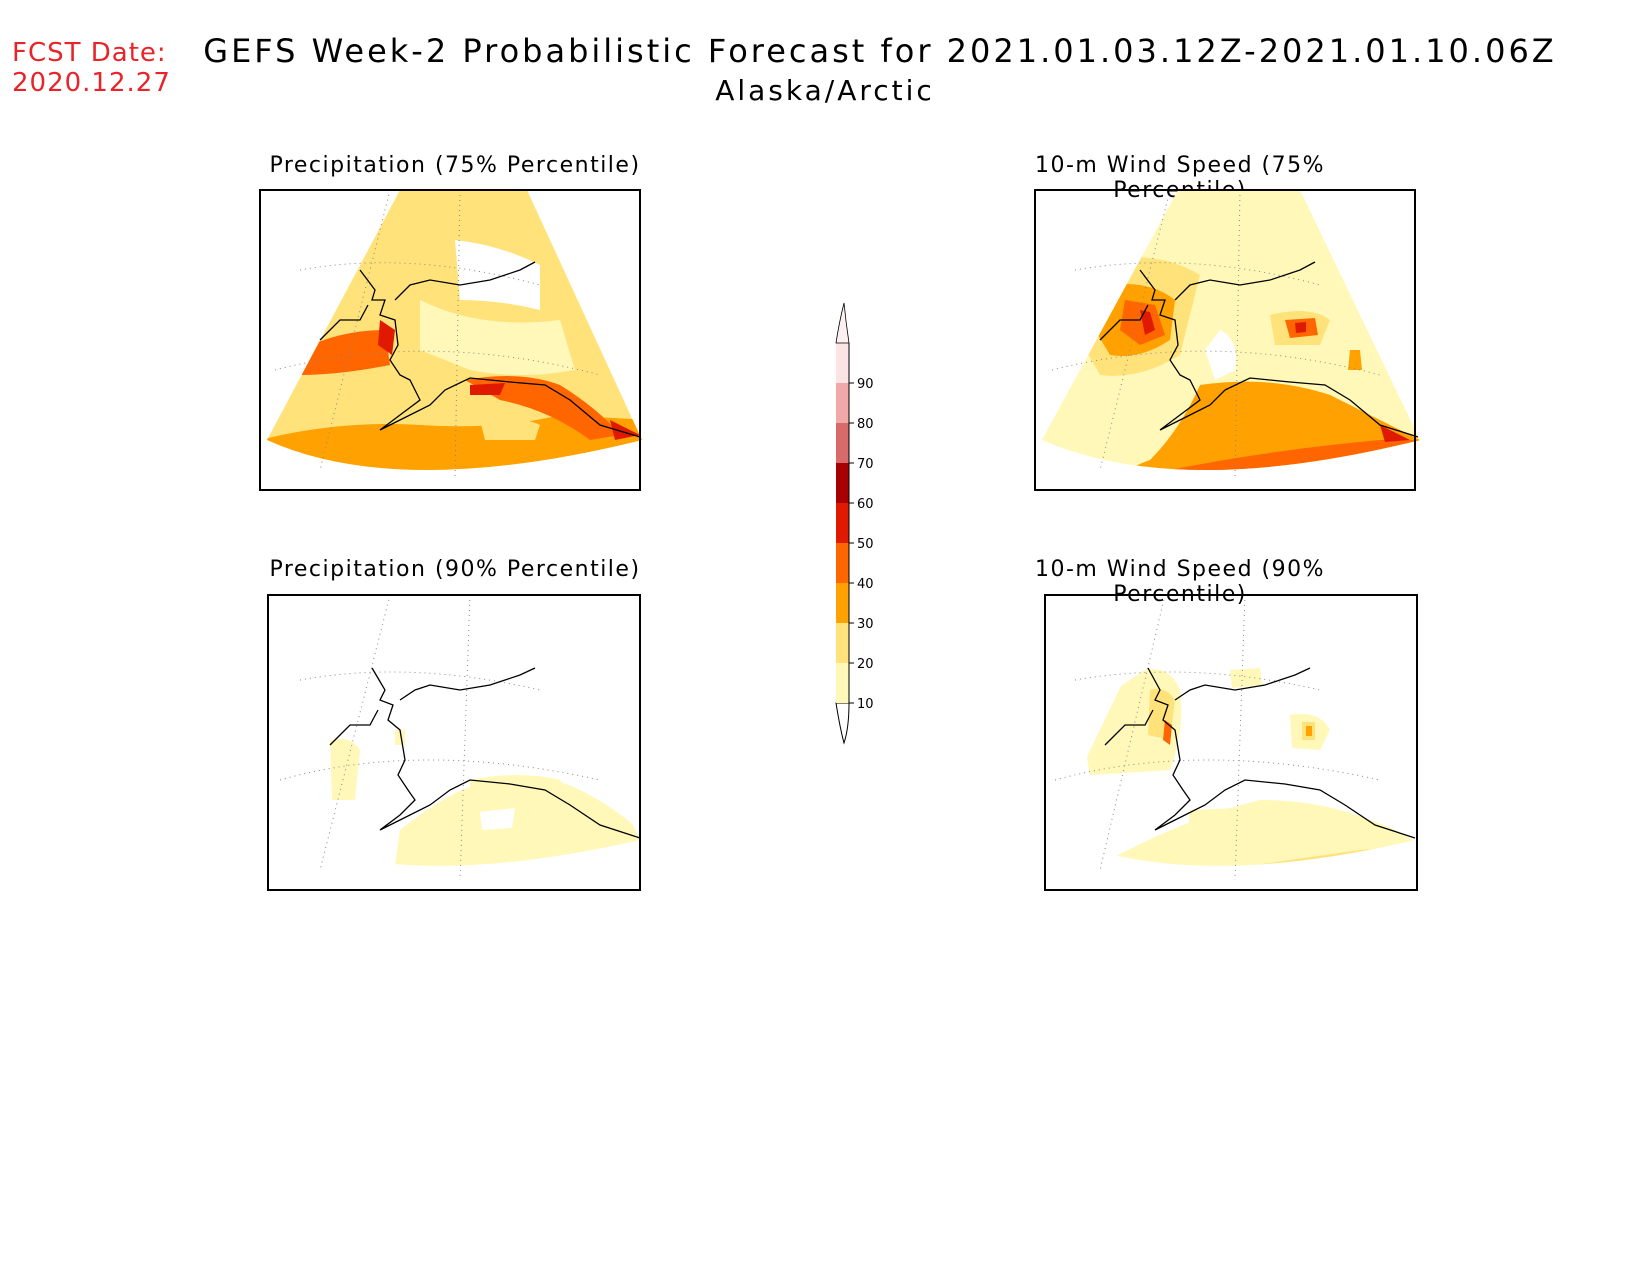 The height and width of the screenshot is (1275, 1650). Describe the element at coordinates (454, 330) in the screenshot. I see `precip75-shading` at that location.